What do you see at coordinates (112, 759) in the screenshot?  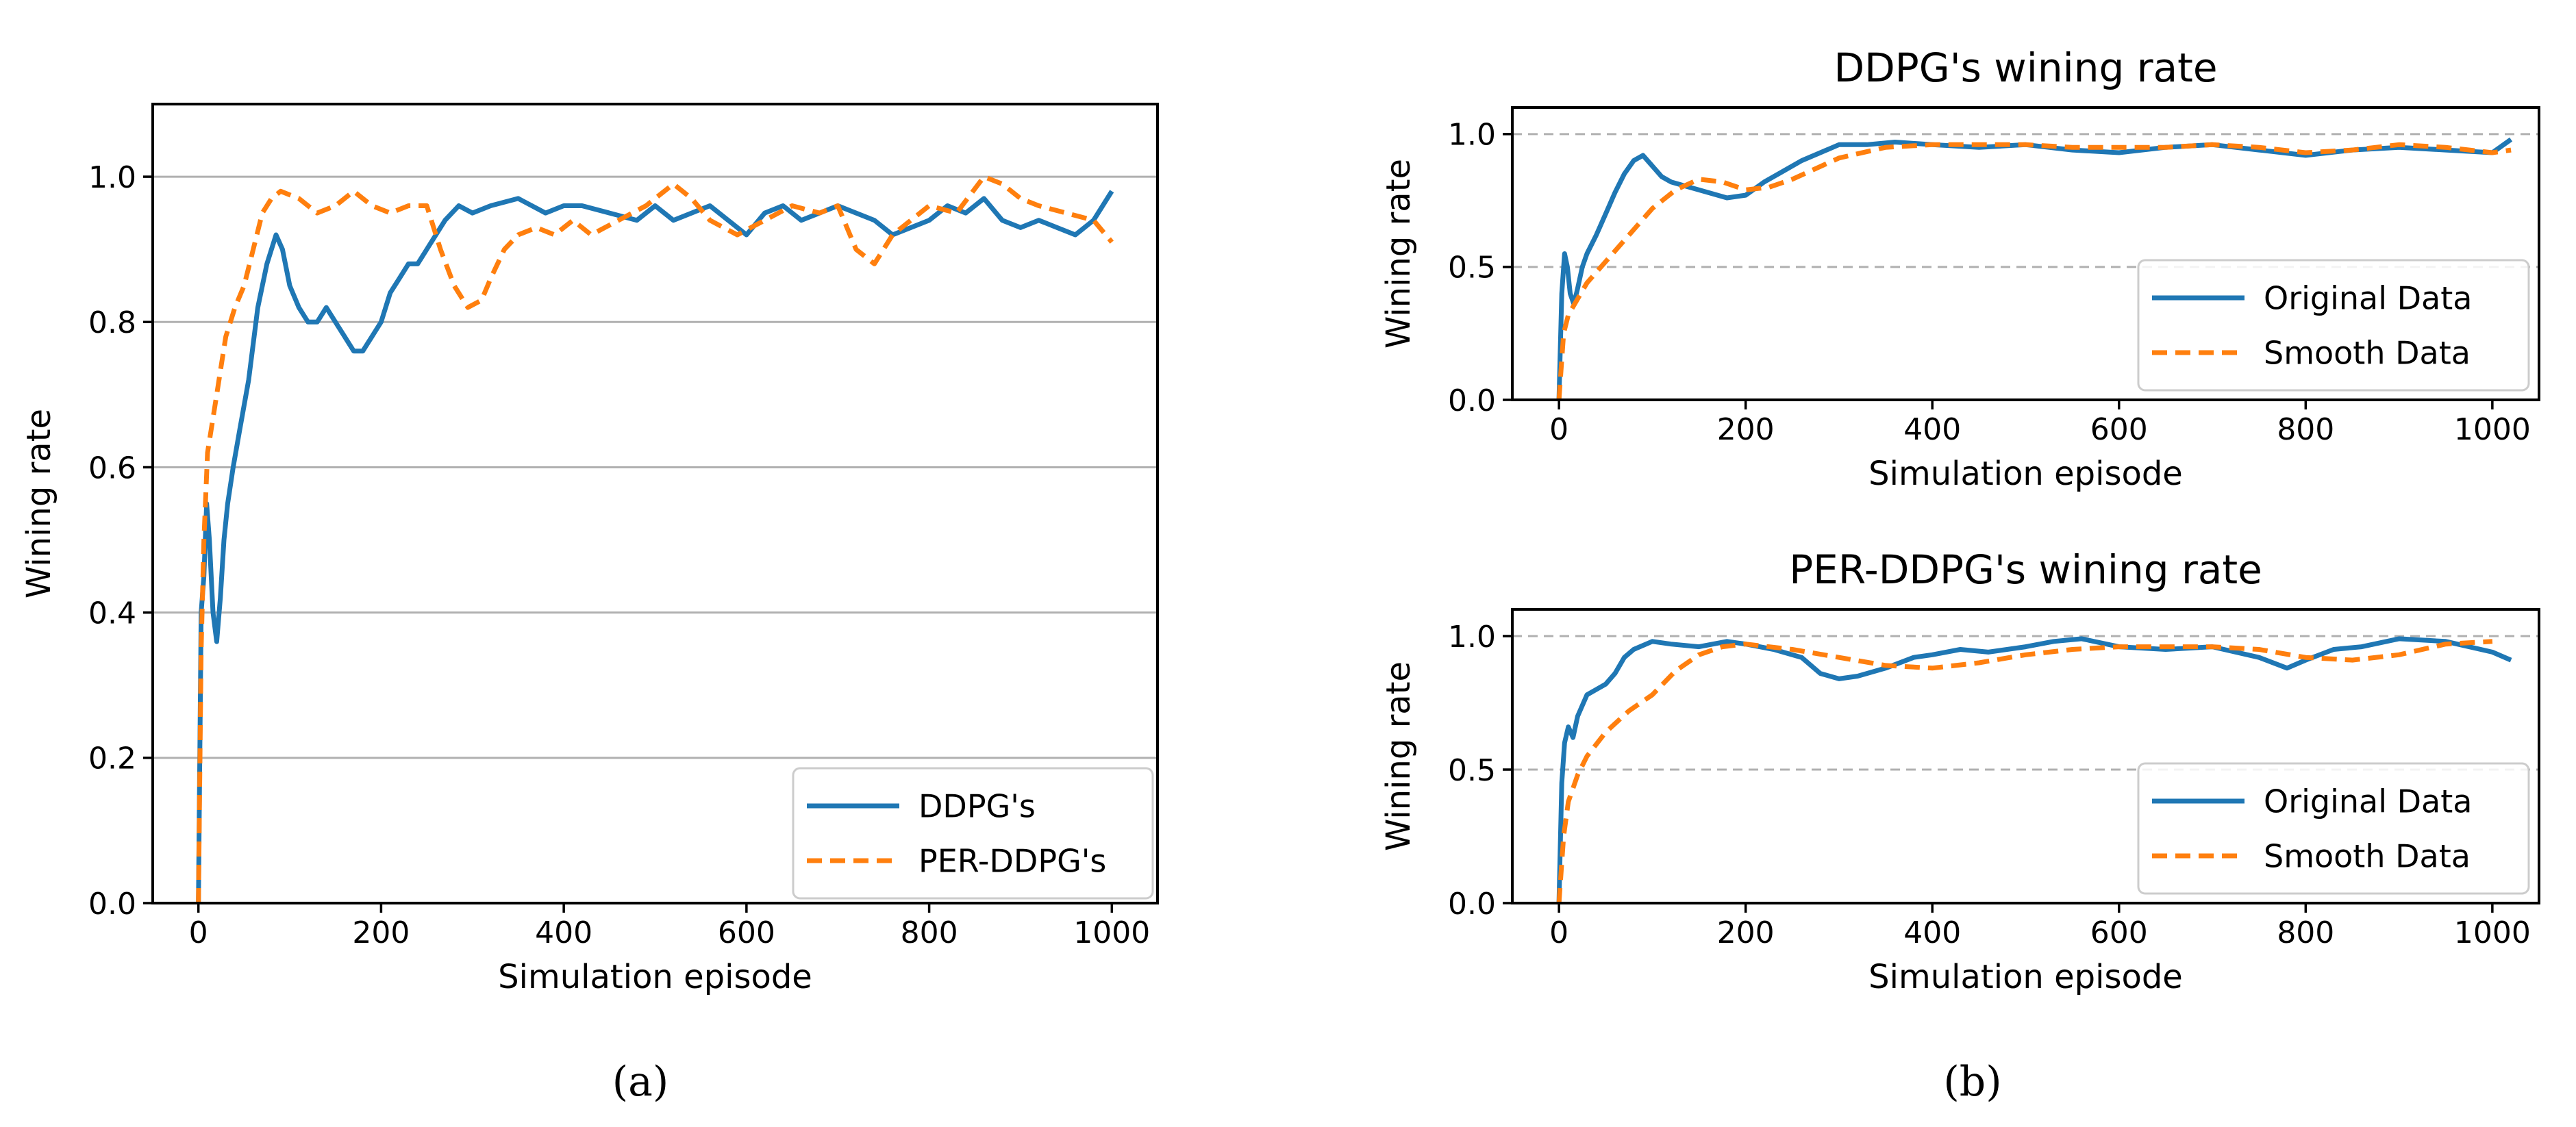 I see `y-tick-label: 0.2` at bounding box center [112, 759].